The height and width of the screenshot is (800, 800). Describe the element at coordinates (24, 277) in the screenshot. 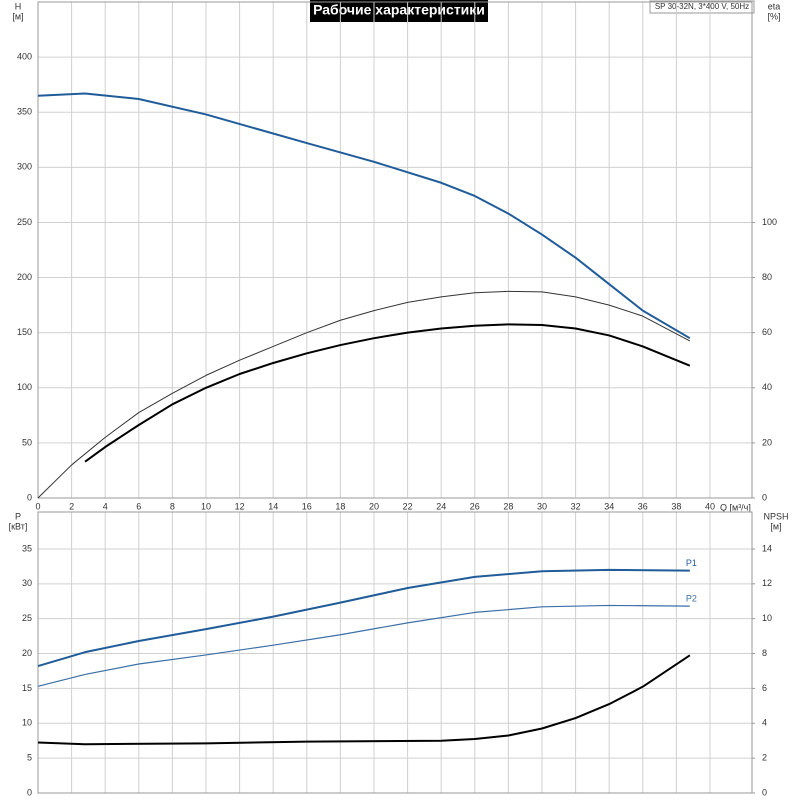

I see `y-tick-label: 200` at that location.